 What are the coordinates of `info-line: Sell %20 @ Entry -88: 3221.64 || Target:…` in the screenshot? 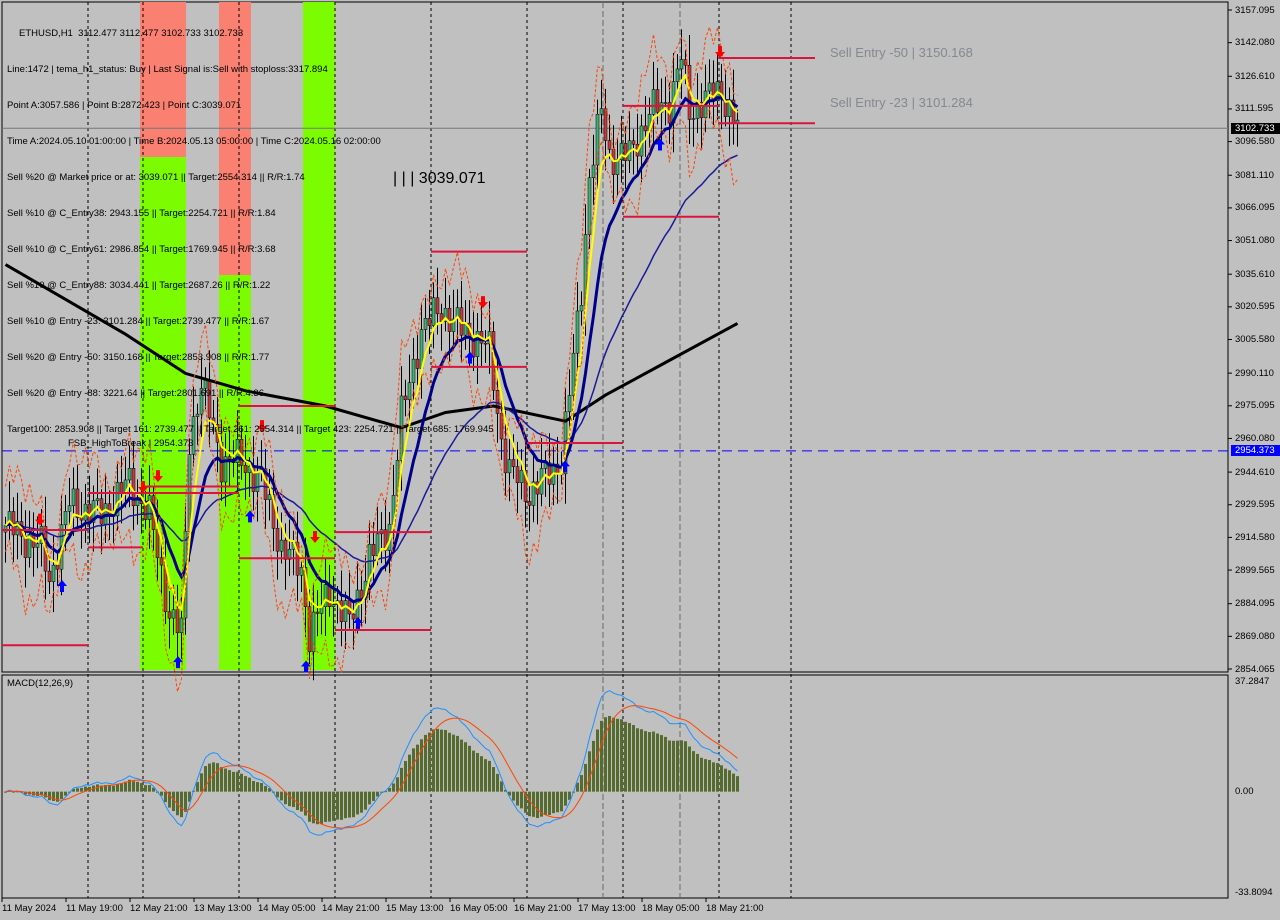 It's located at (135, 393).